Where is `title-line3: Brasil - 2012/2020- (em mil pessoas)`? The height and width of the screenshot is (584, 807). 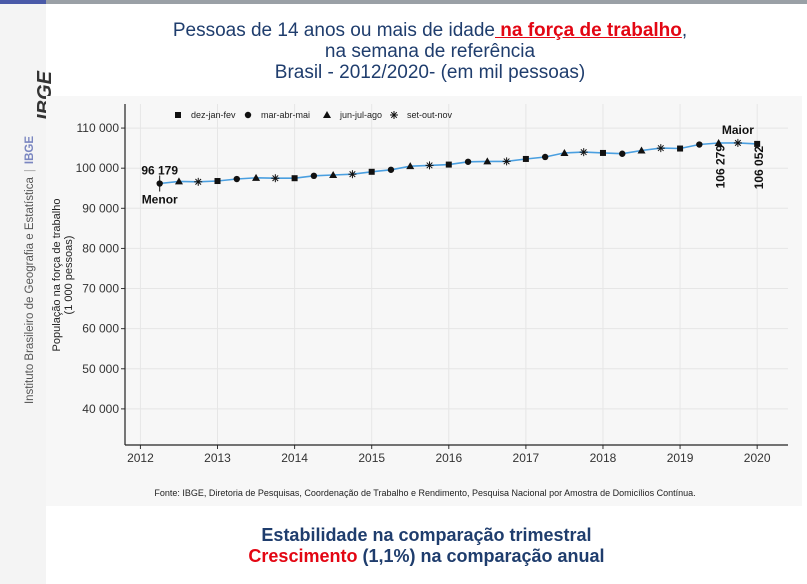 title-line3: Brasil - 2012/2020- (em mil pessoas) is located at coordinates (430, 72).